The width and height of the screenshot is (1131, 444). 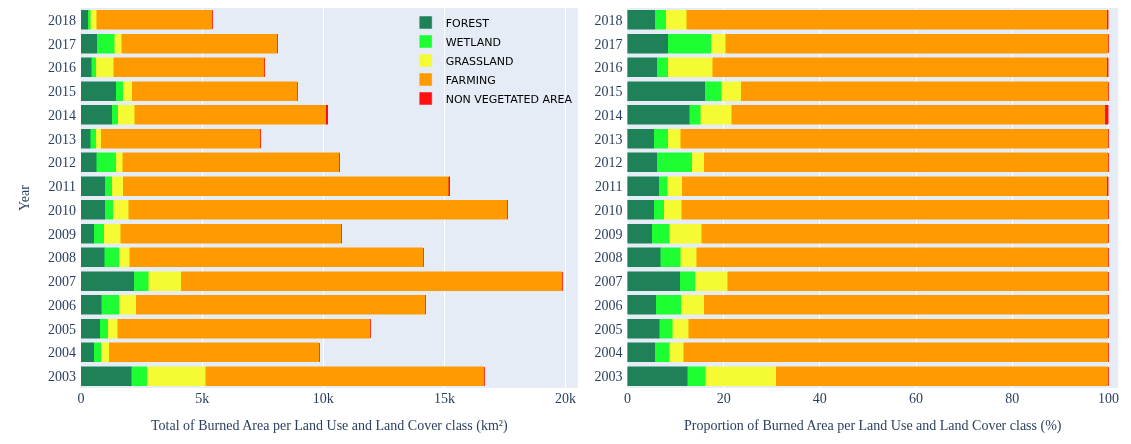 I want to click on x-tick-label: 100, so click(x=1108, y=398).